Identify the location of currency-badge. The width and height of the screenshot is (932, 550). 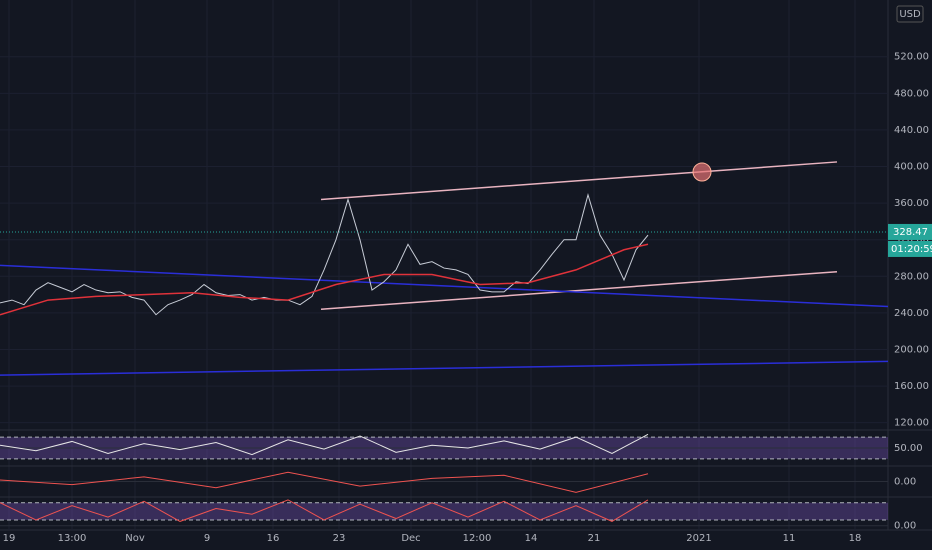
(910, 14).